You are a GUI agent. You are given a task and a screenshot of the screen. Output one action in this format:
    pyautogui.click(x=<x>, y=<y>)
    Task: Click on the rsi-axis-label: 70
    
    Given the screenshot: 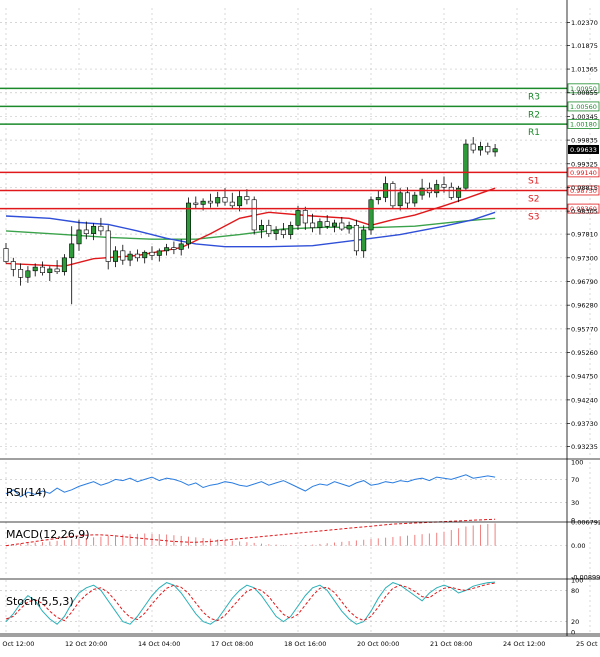 What is the action you would take?
    pyautogui.click(x=575, y=480)
    